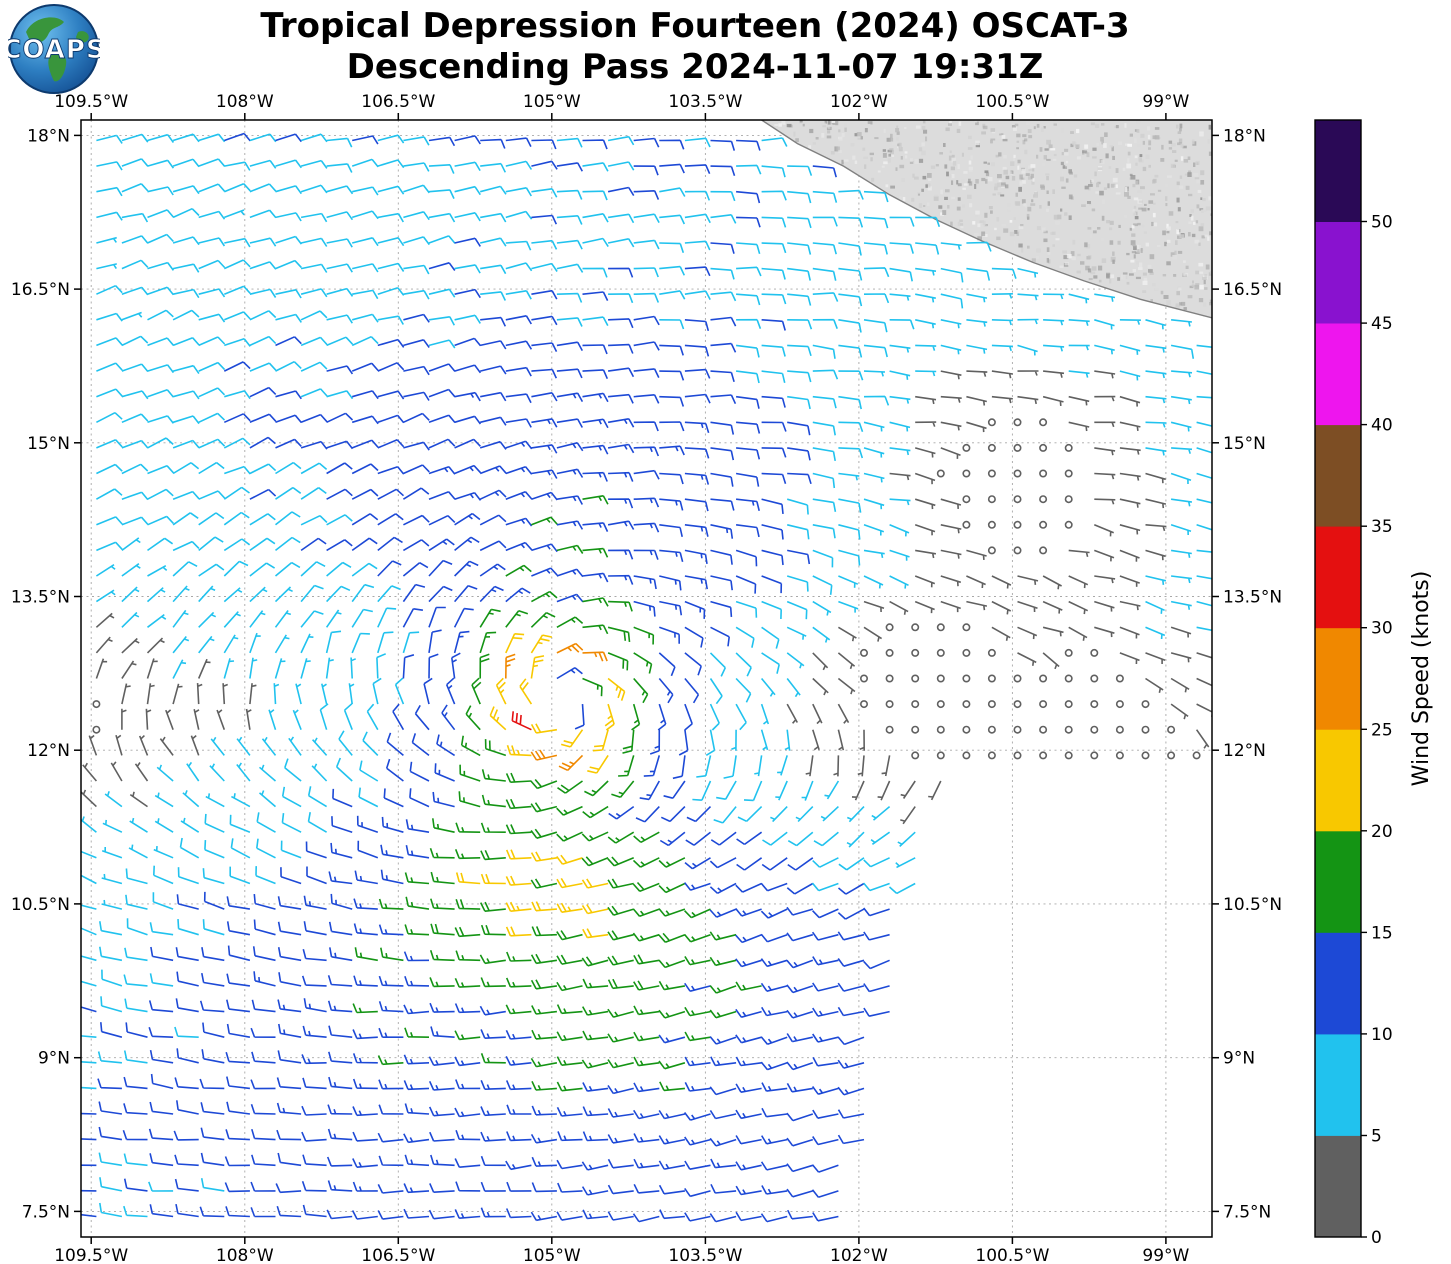 The image size is (1451, 1264). I want to click on colorbar-tick-label: 20, so click(1382, 832).